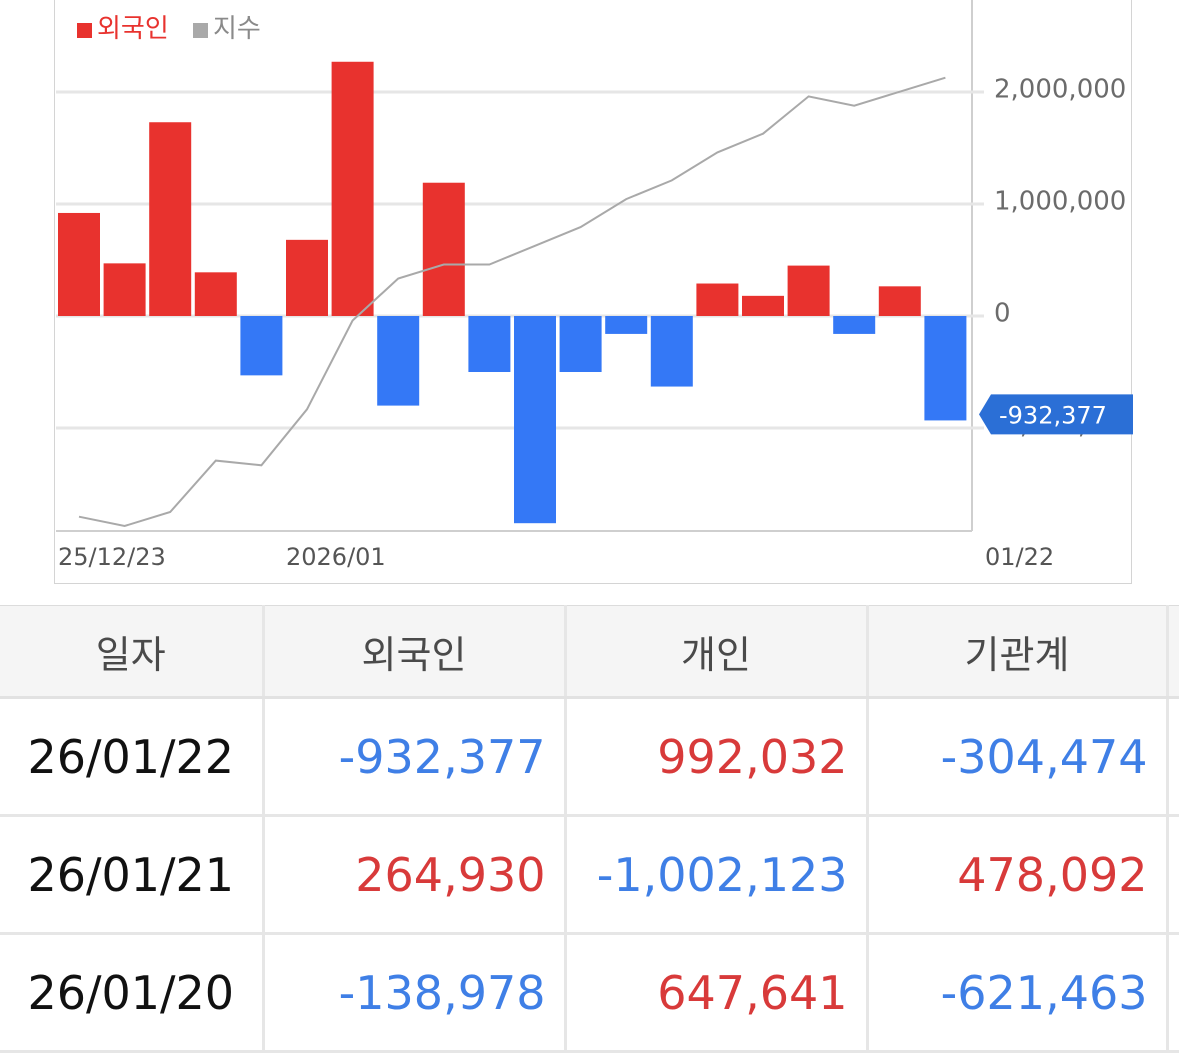 This screenshot has width=1179, height=1053. Describe the element at coordinates (717, 652) in the screenshot. I see `header-individual: 개인` at that location.